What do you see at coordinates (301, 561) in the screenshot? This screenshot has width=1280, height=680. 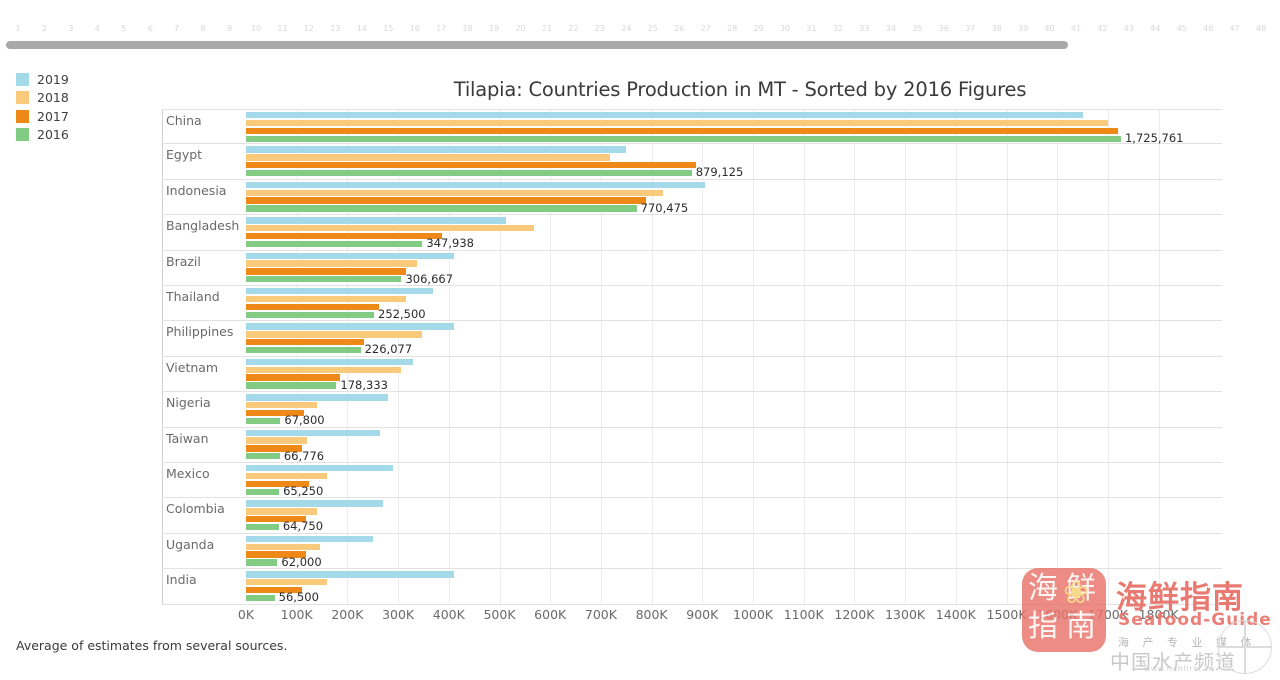 I see `bar-value-label: 62,000` at bounding box center [301, 561].